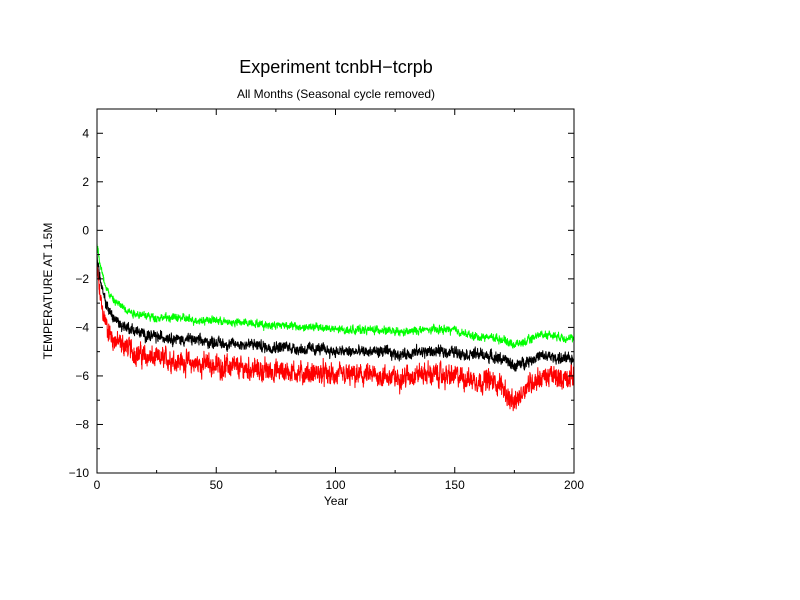 The width and height of the screenshot is (800, 600). I want to click on y-tick-label: −8, so click(82, 424).